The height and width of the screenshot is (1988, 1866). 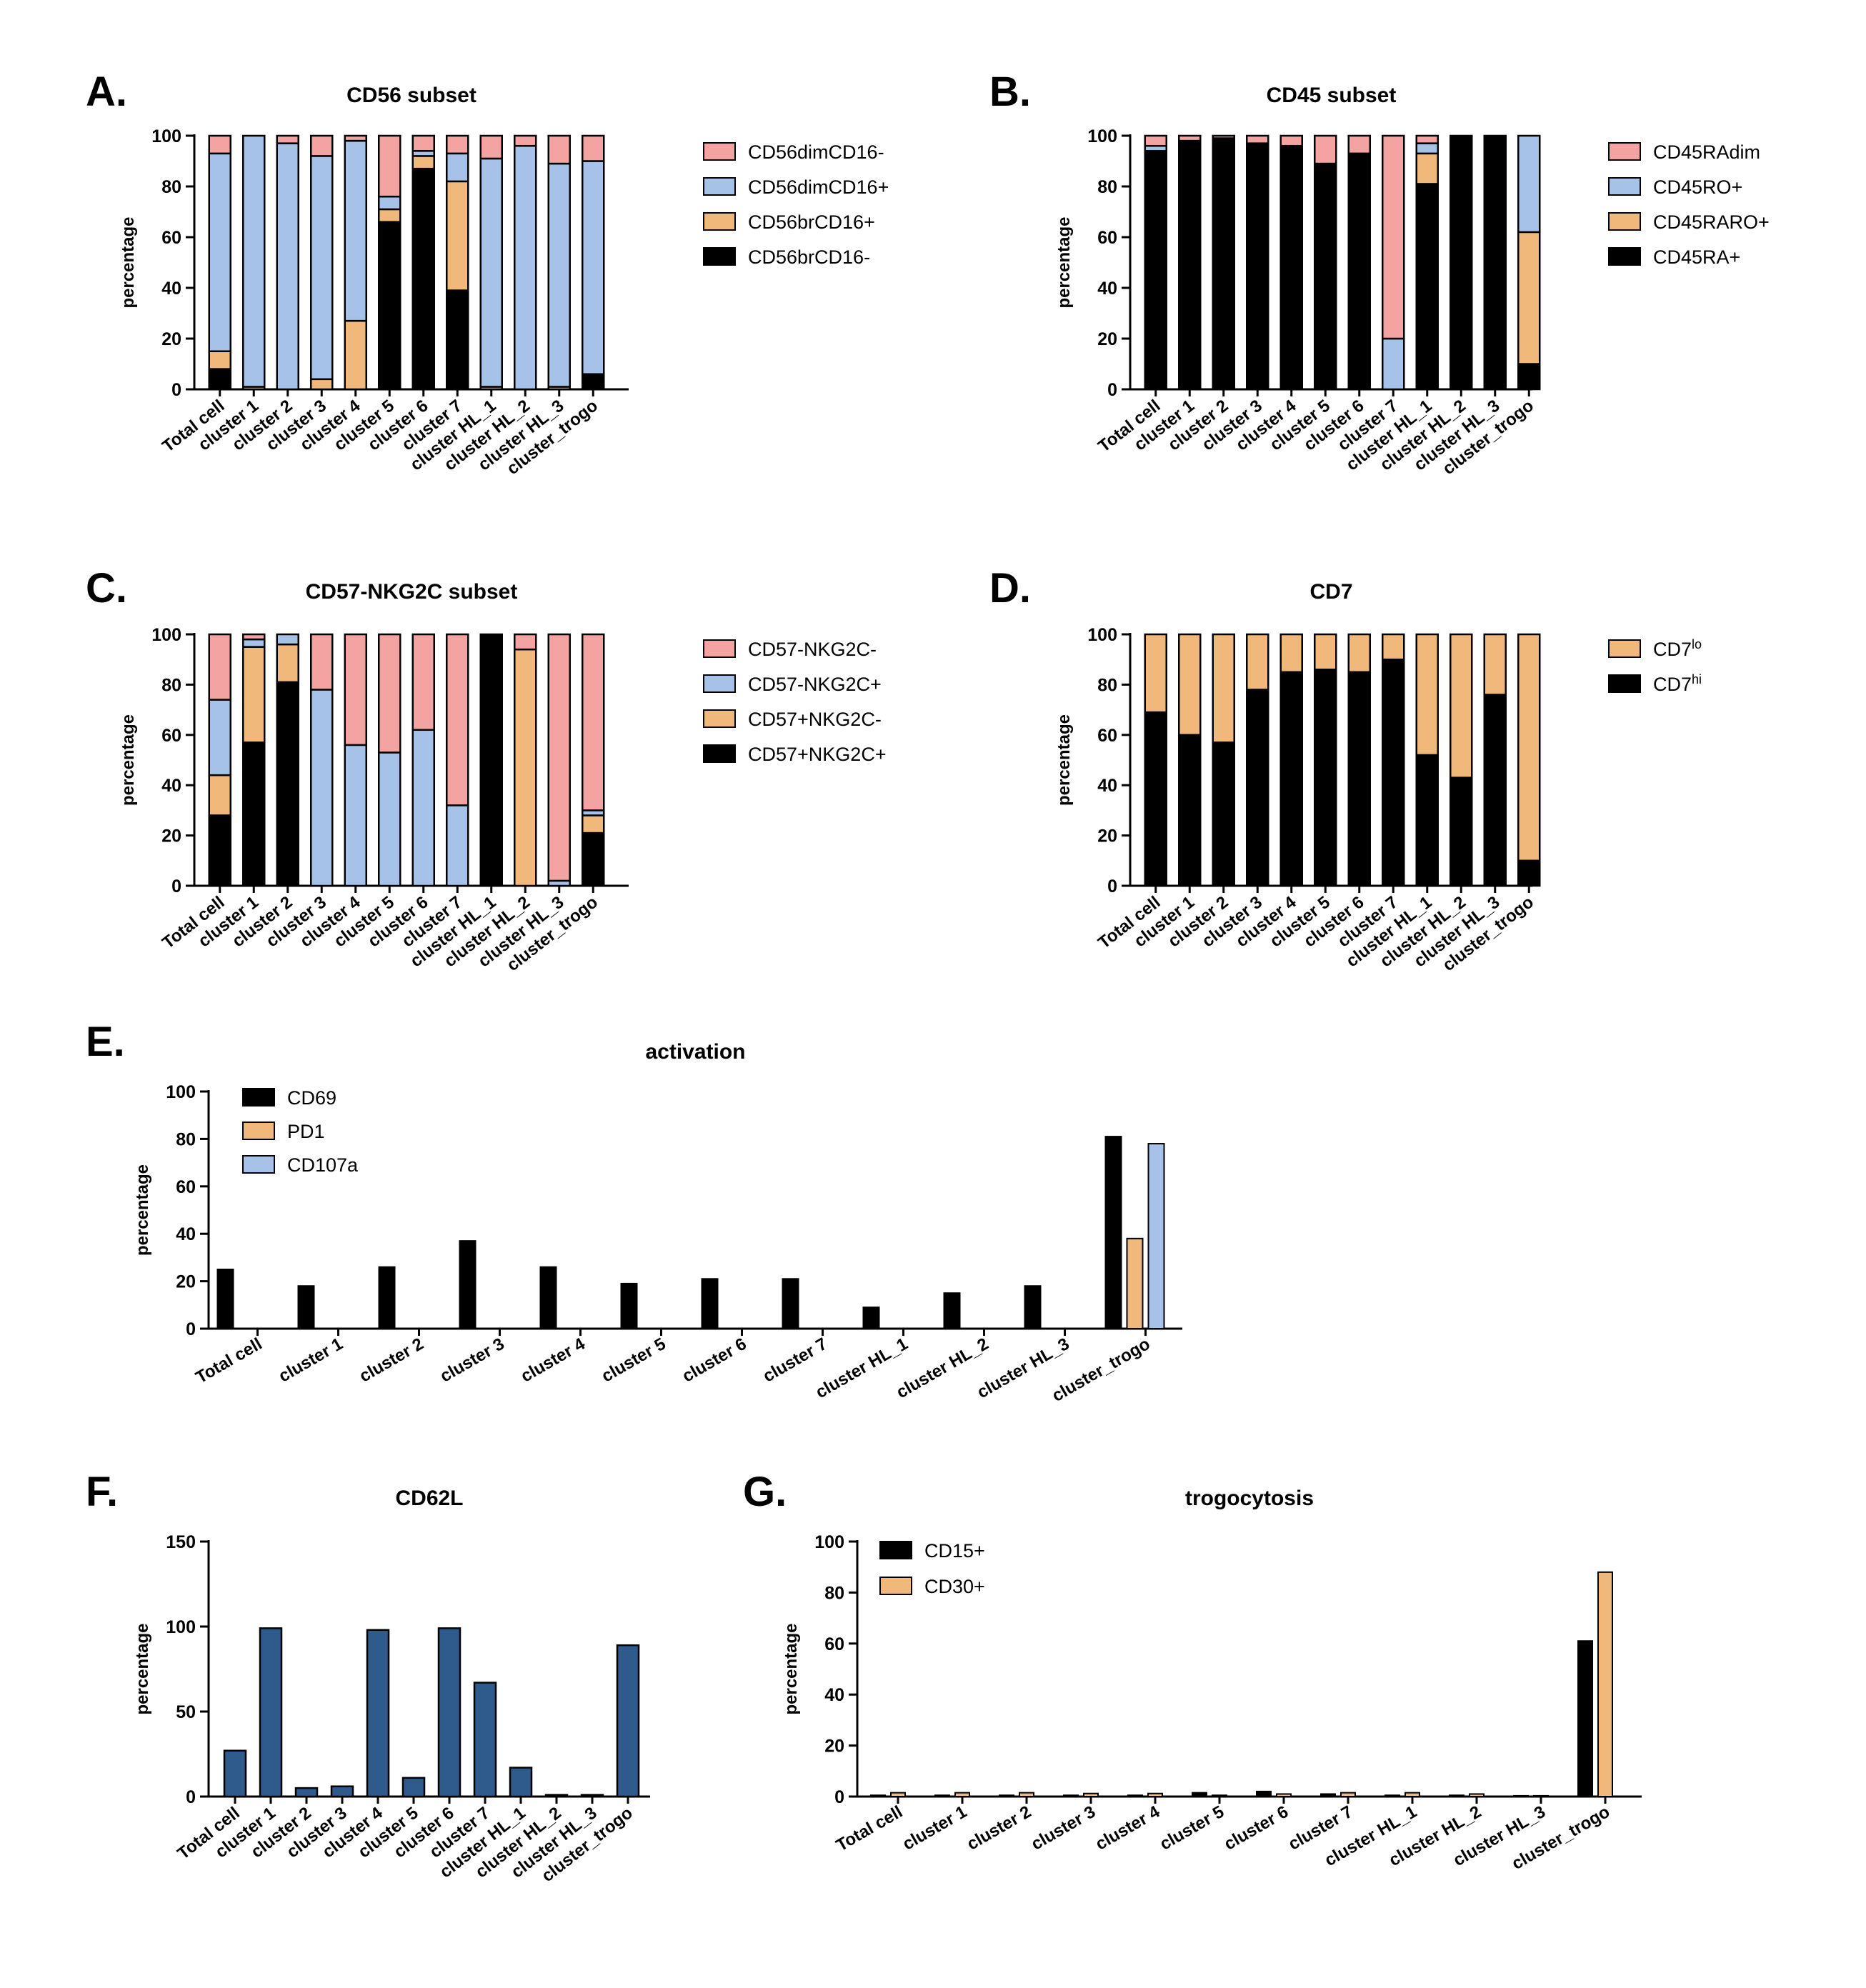 I want to click on legend-label: CD57-NKG2C-, so click(x=812, y=649).